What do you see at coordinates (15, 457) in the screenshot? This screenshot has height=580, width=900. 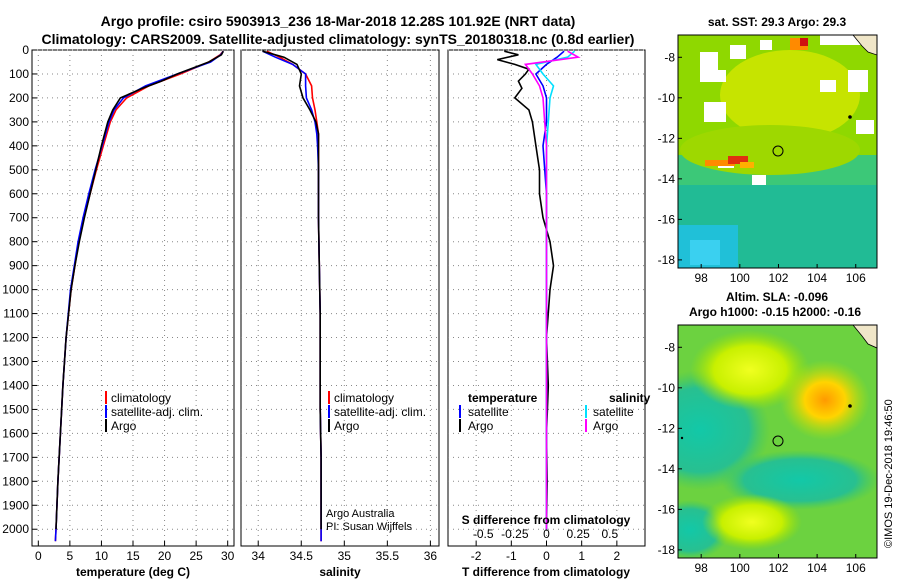 I see `y-tick-label: 1700` at bounding box center [15, 457].